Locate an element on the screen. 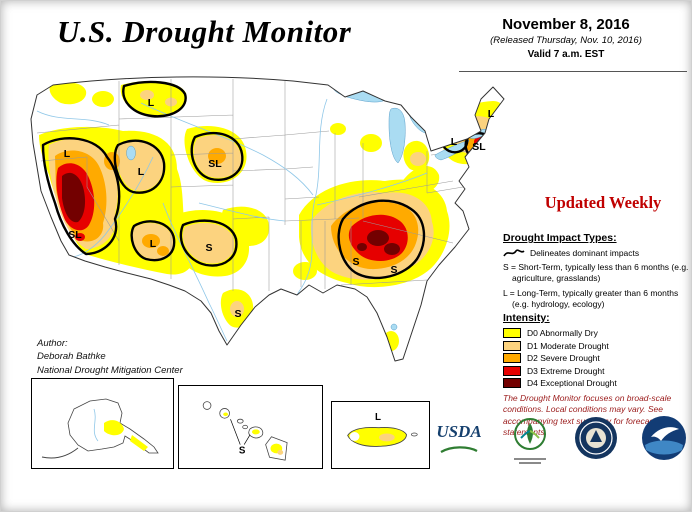 The height and width of the screenshot is (512, 692). ndmc-logo is located at coordinates (530, 440).